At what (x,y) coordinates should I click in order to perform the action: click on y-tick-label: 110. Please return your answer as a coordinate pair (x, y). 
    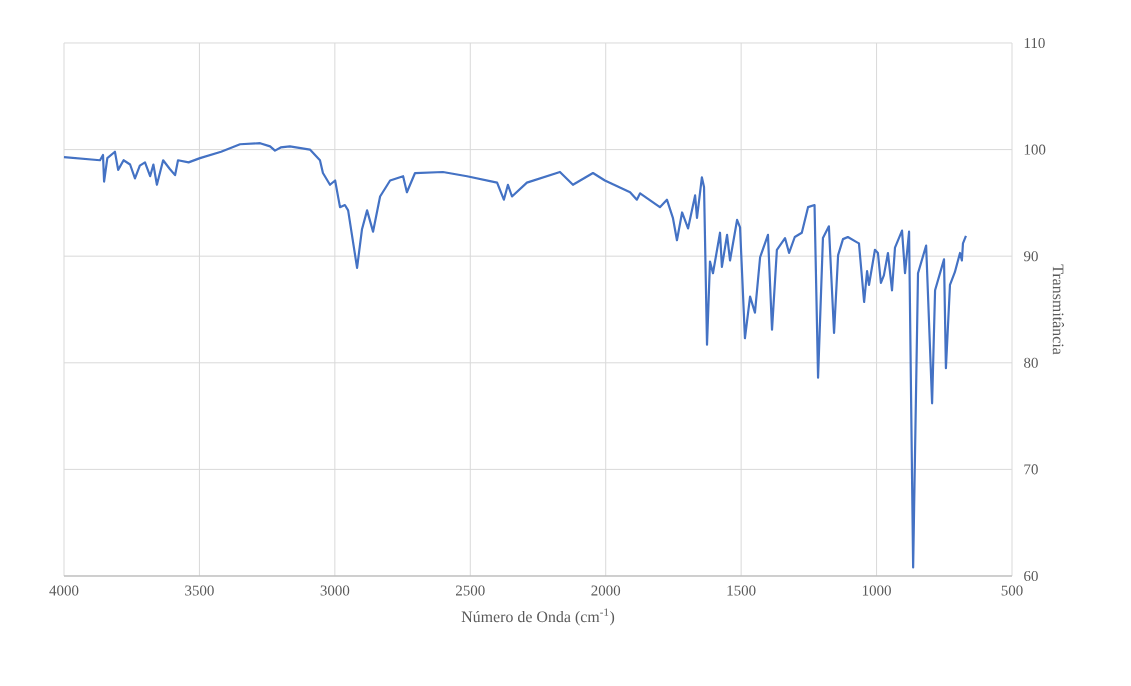
    Looking at the image, I should click on (1034, 43).